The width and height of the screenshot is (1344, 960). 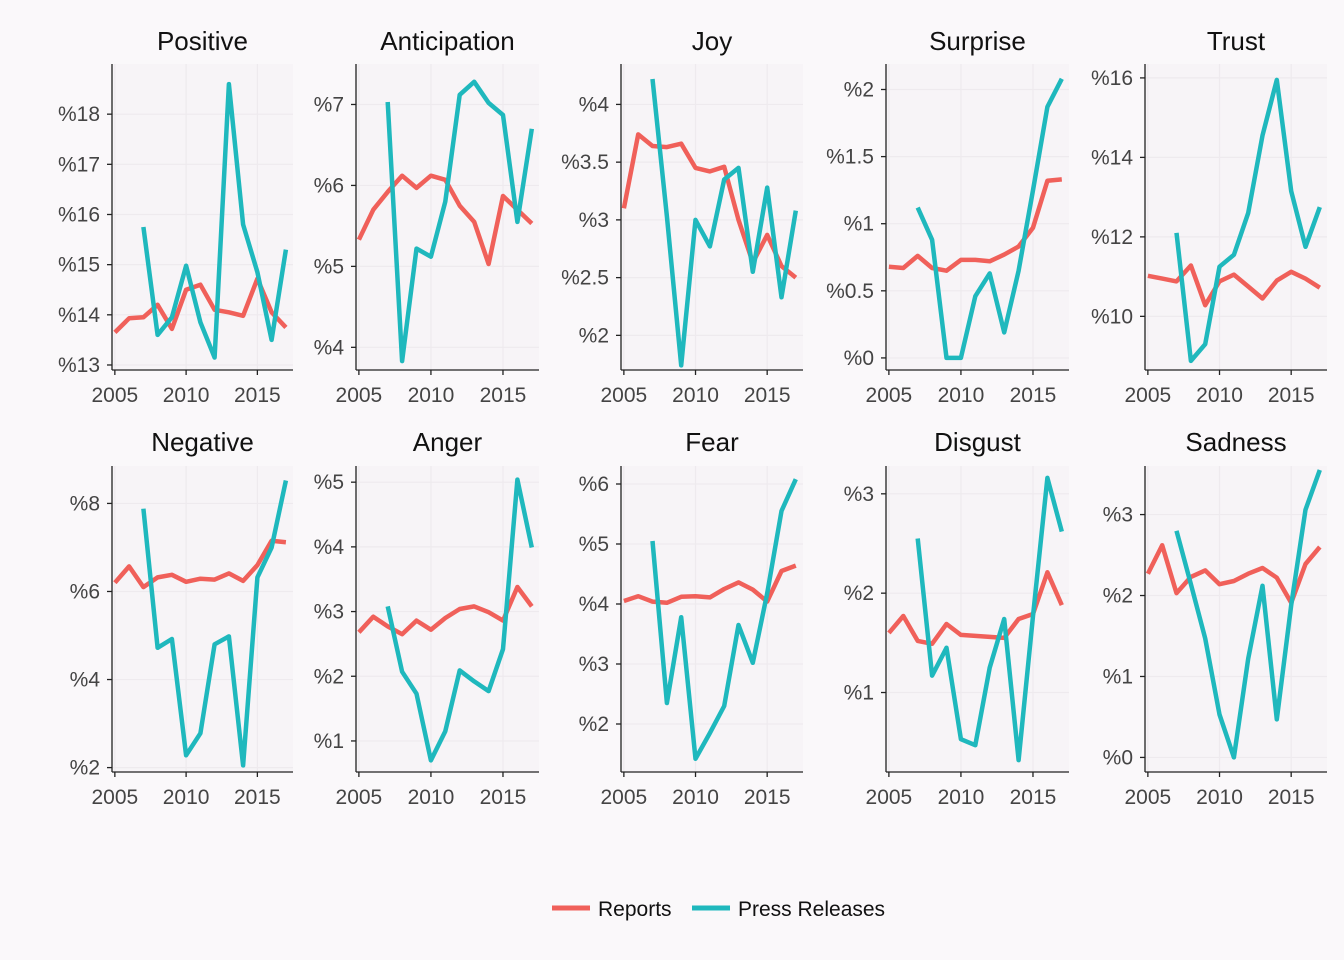 What do you see at coordinates (811, 909) in the screenshot?
I see `legend-label-press-releases: Press Releases` at bounding box center [811, 909].